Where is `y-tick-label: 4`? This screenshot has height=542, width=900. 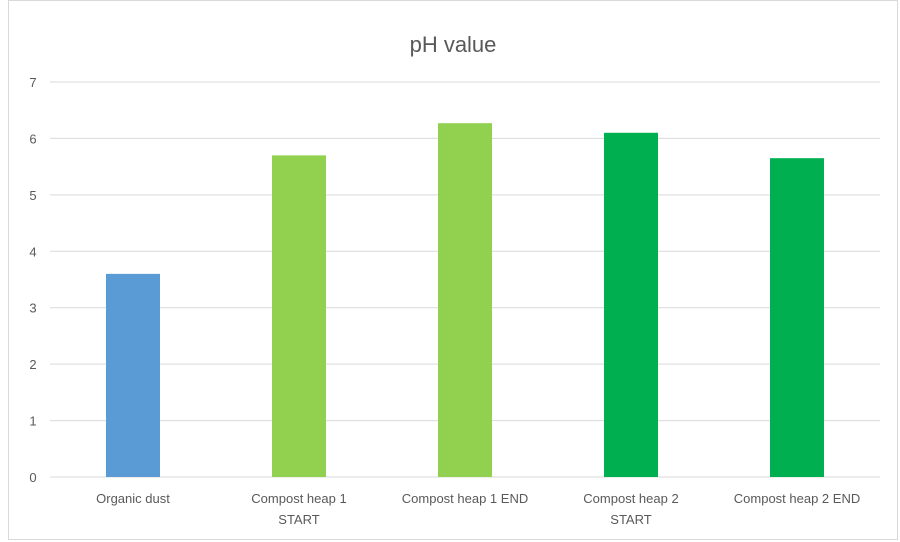 y-tick-label: 4 is located at coordinates (32, 251).